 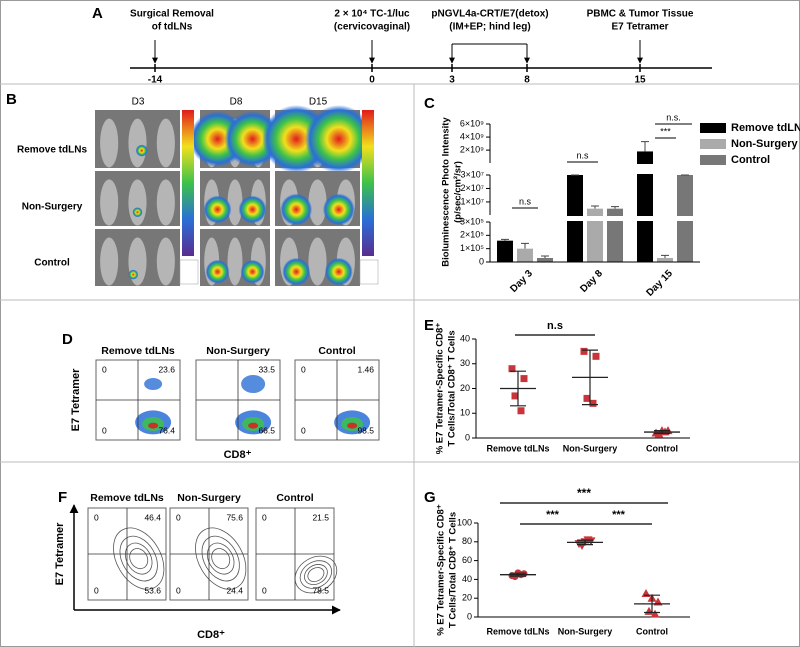 What do you see at coordinates (67, 339) in the screenshot?
I see `panel-label: D` at bounding box center [67, 339].